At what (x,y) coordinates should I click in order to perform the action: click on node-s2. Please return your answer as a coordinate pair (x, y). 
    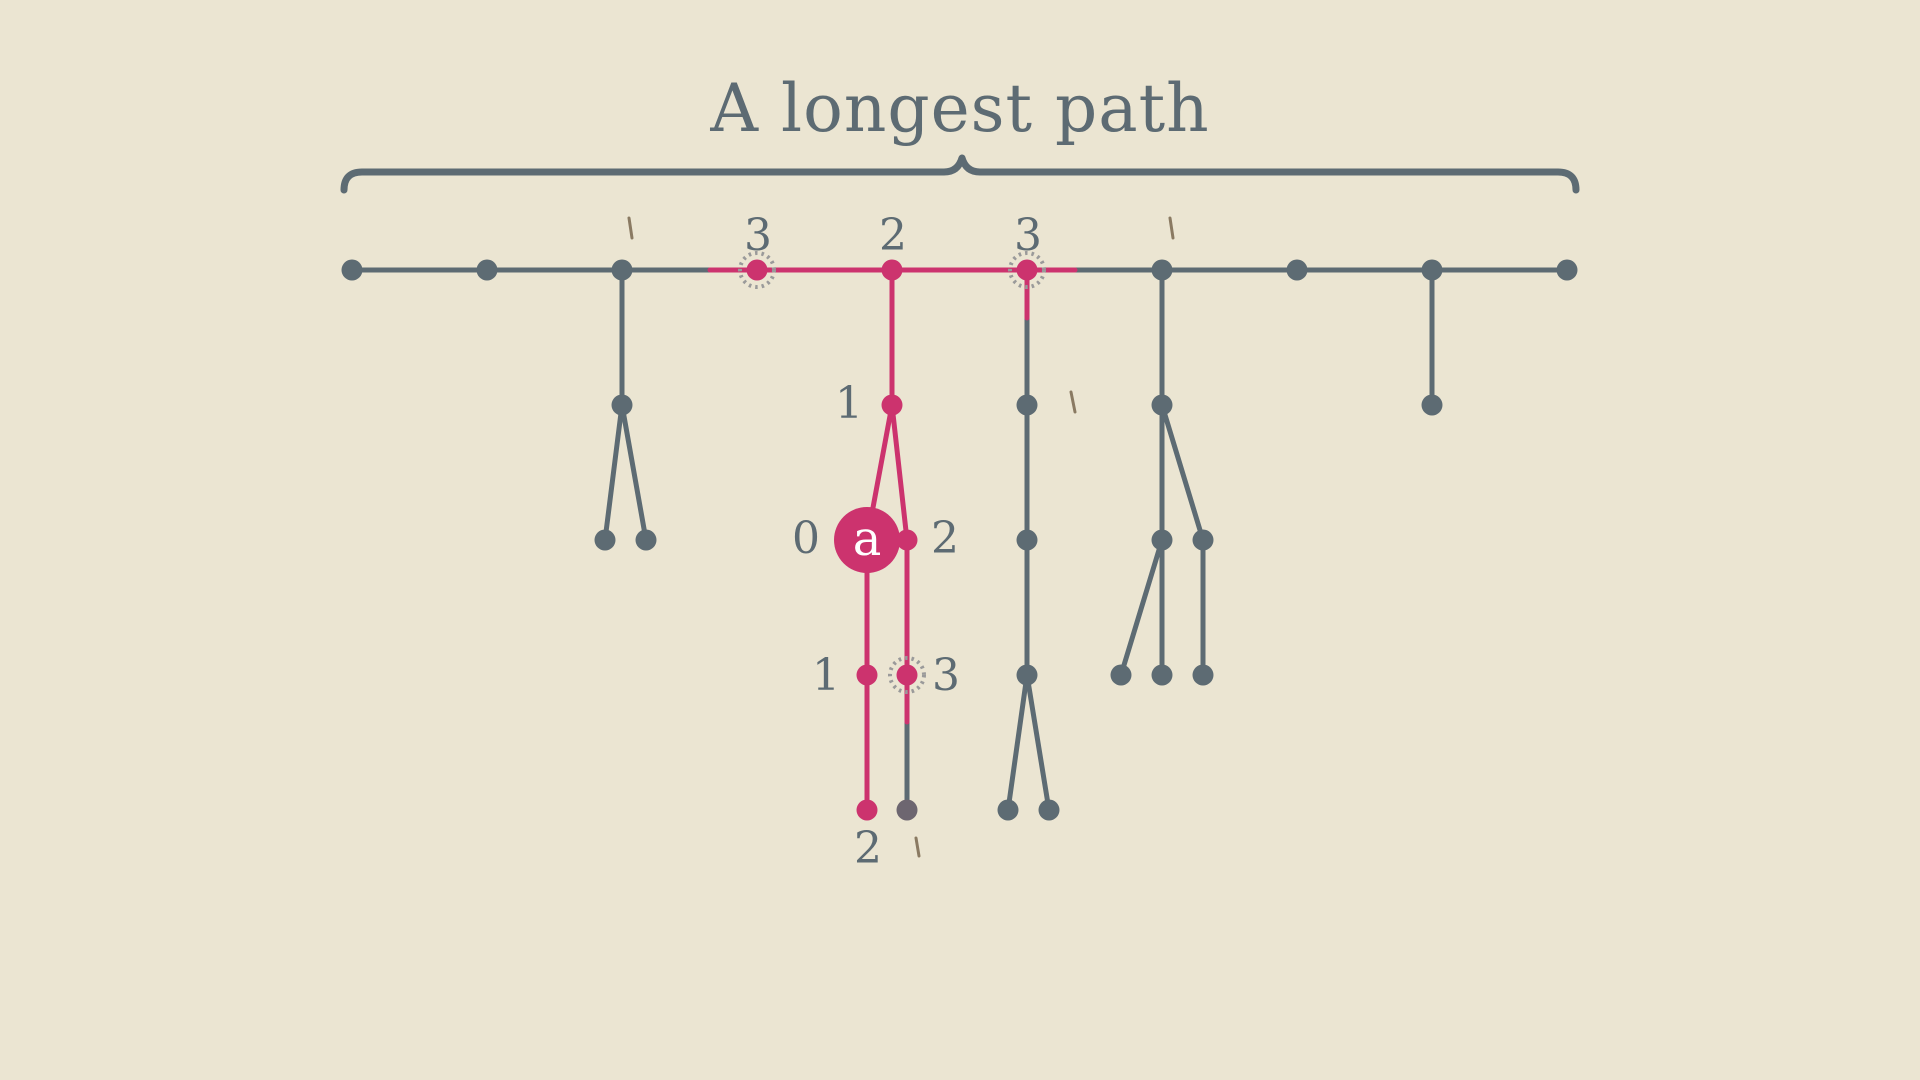
    Looking at the image, I should click on (487, 270).